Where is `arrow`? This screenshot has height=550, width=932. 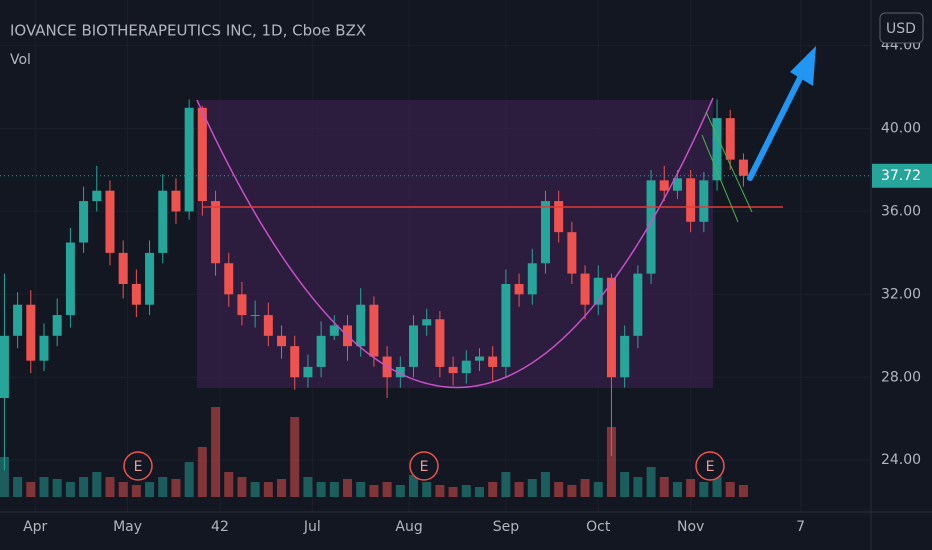
arrow is located at coordinates (781, 113).